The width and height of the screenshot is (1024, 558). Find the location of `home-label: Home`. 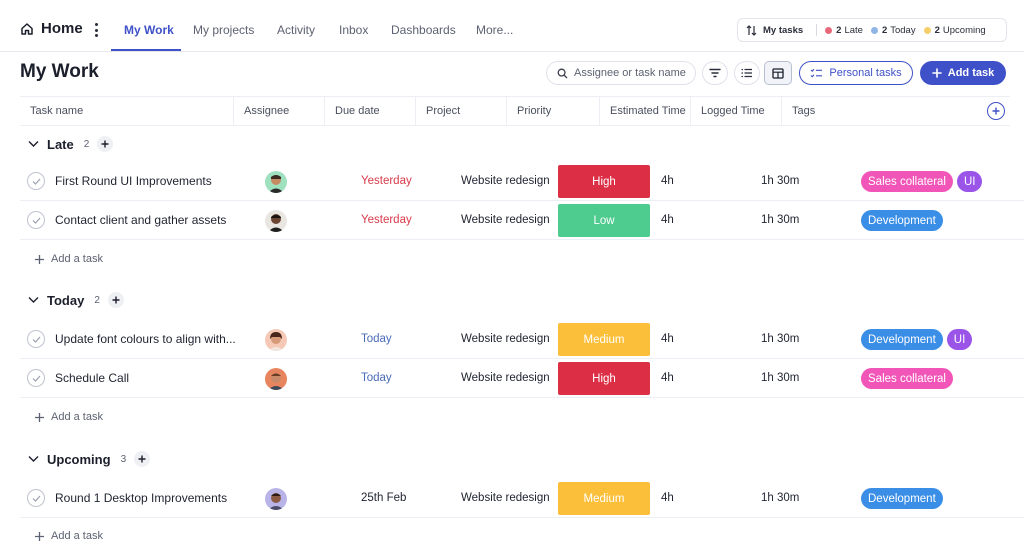

home-label: Home is located at coordinates (62, 28).